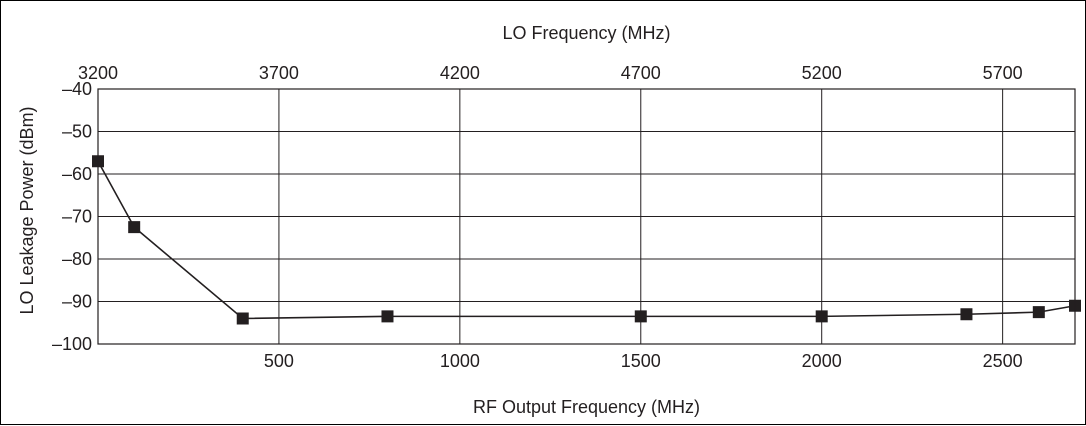 The height and width of the screenshot is (426, 1086). Describe the element at coordinates (641, 73) in the screenshot. I see `top-x-tick-label: 4700` at that location.